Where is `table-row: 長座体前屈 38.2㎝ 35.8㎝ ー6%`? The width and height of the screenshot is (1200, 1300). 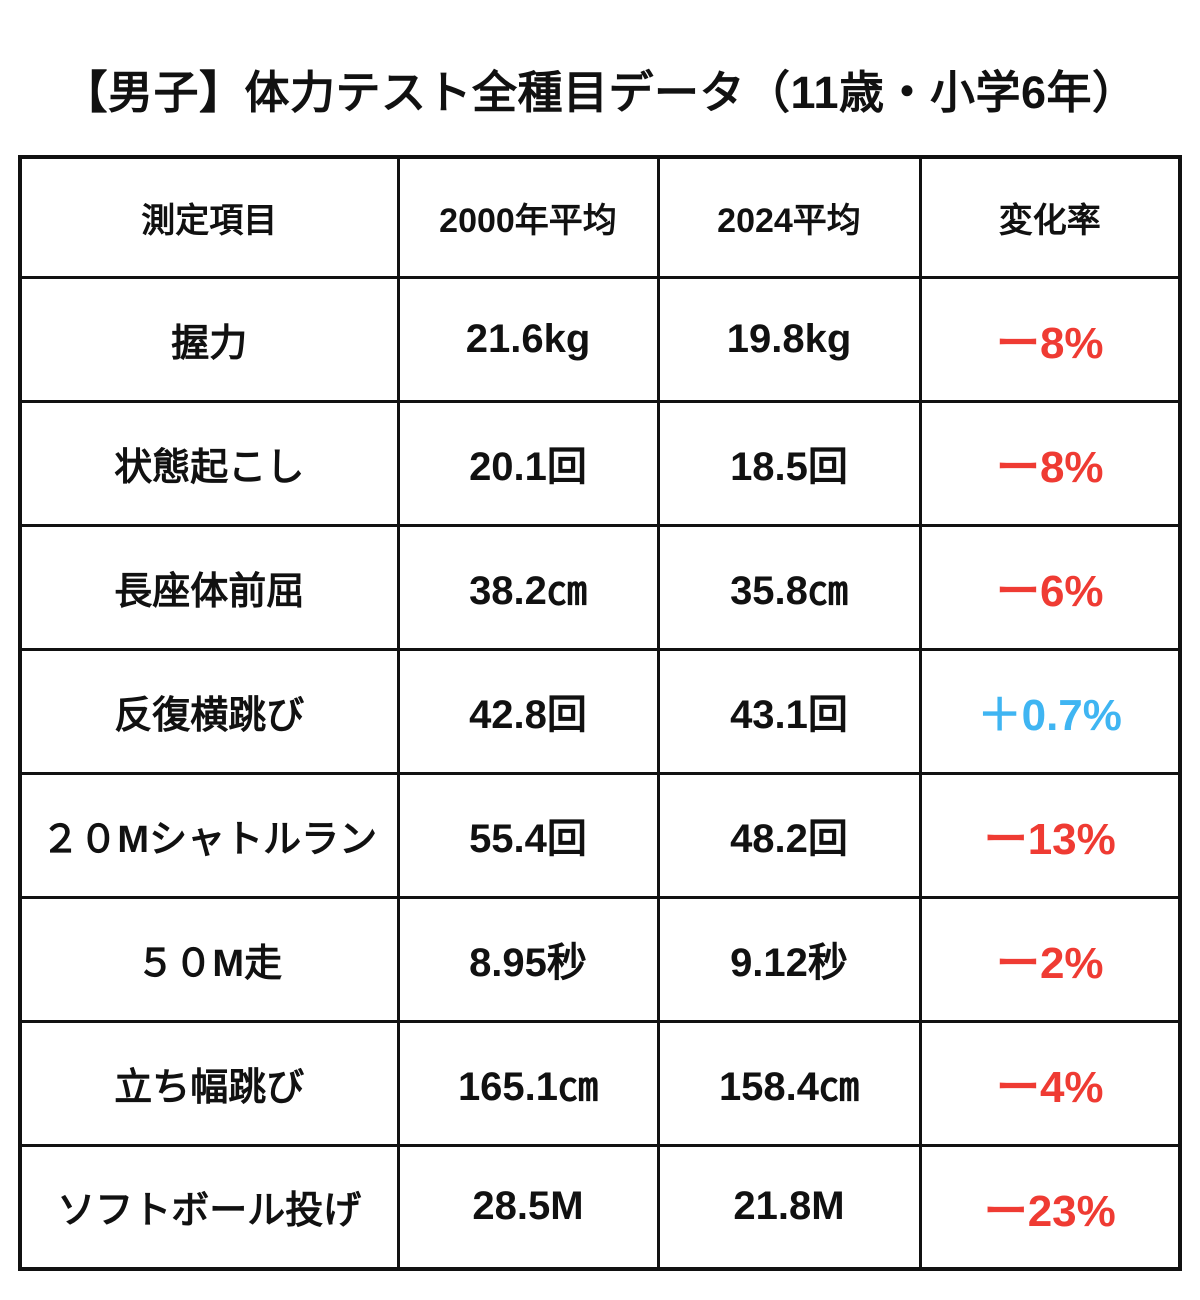
table-row: 長座体前屈 38.2㎝ 35.8㎝ ー6% is located at coordinates (600, 587).